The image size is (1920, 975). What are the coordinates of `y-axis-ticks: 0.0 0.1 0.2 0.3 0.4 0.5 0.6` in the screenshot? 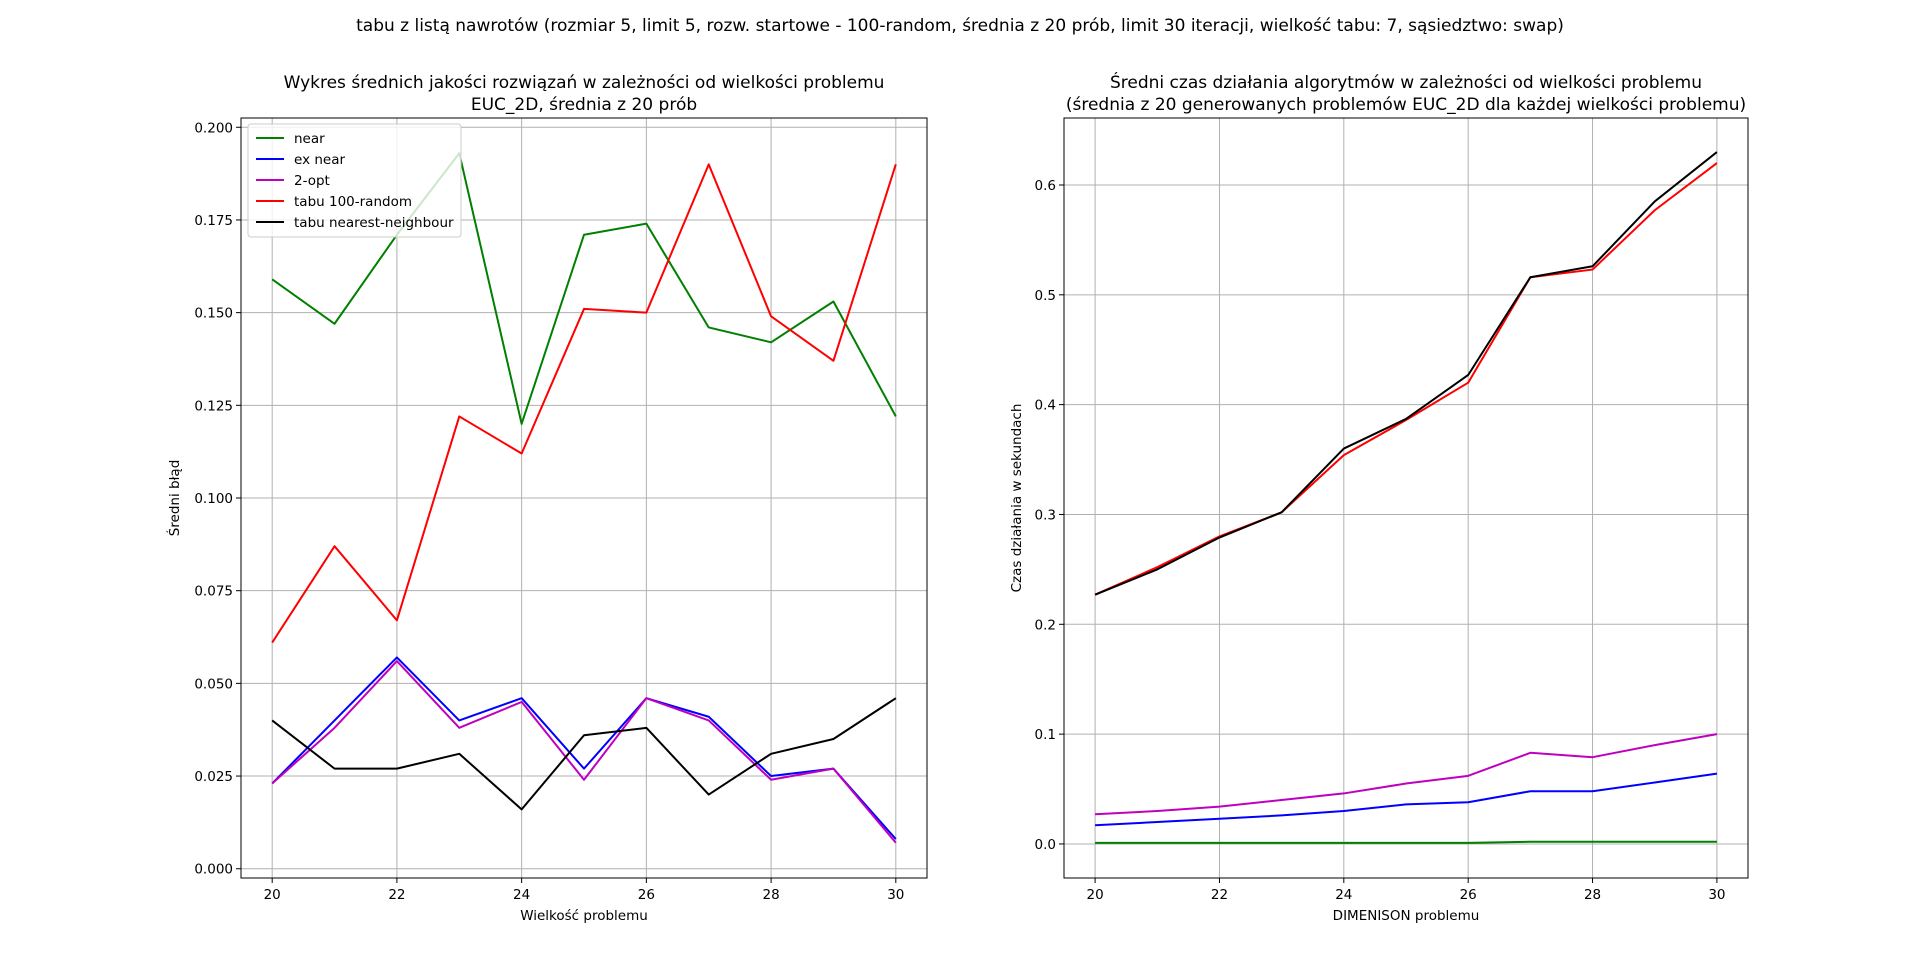 It's located at (1049, 515).